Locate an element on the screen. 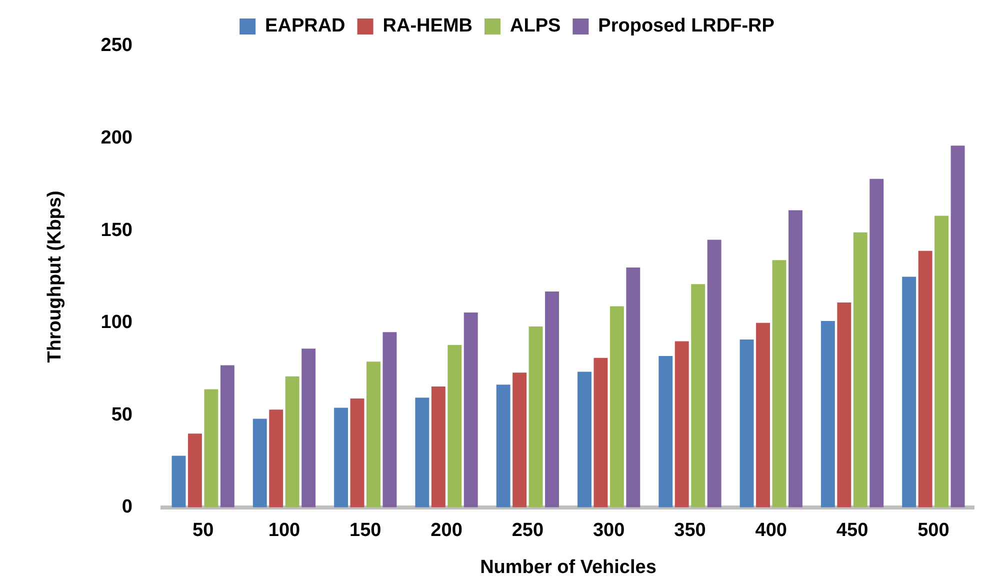  legend-label: EAPRAD is located at coordinates (305, 26).